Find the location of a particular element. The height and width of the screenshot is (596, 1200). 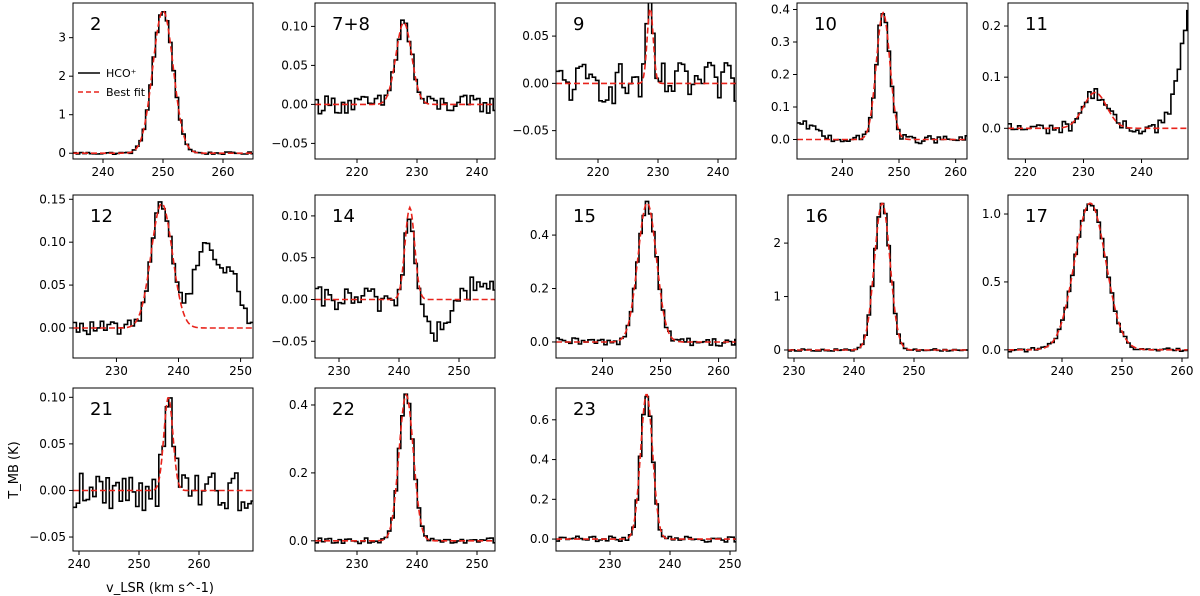

panel-label: 14 is located at coordinates (343, 216).